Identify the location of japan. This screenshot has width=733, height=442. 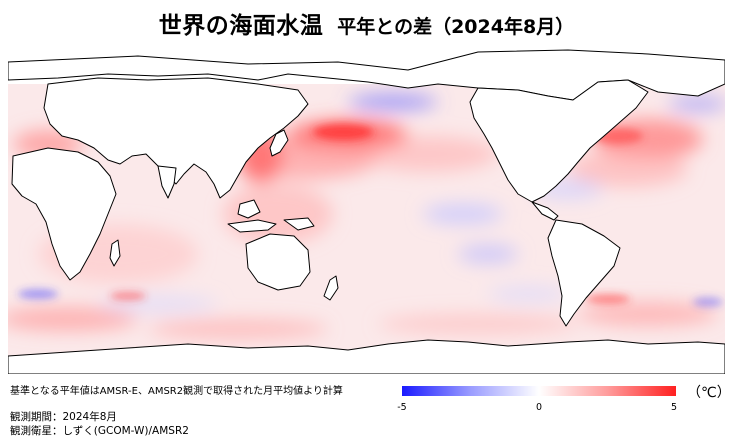
(279, 143).